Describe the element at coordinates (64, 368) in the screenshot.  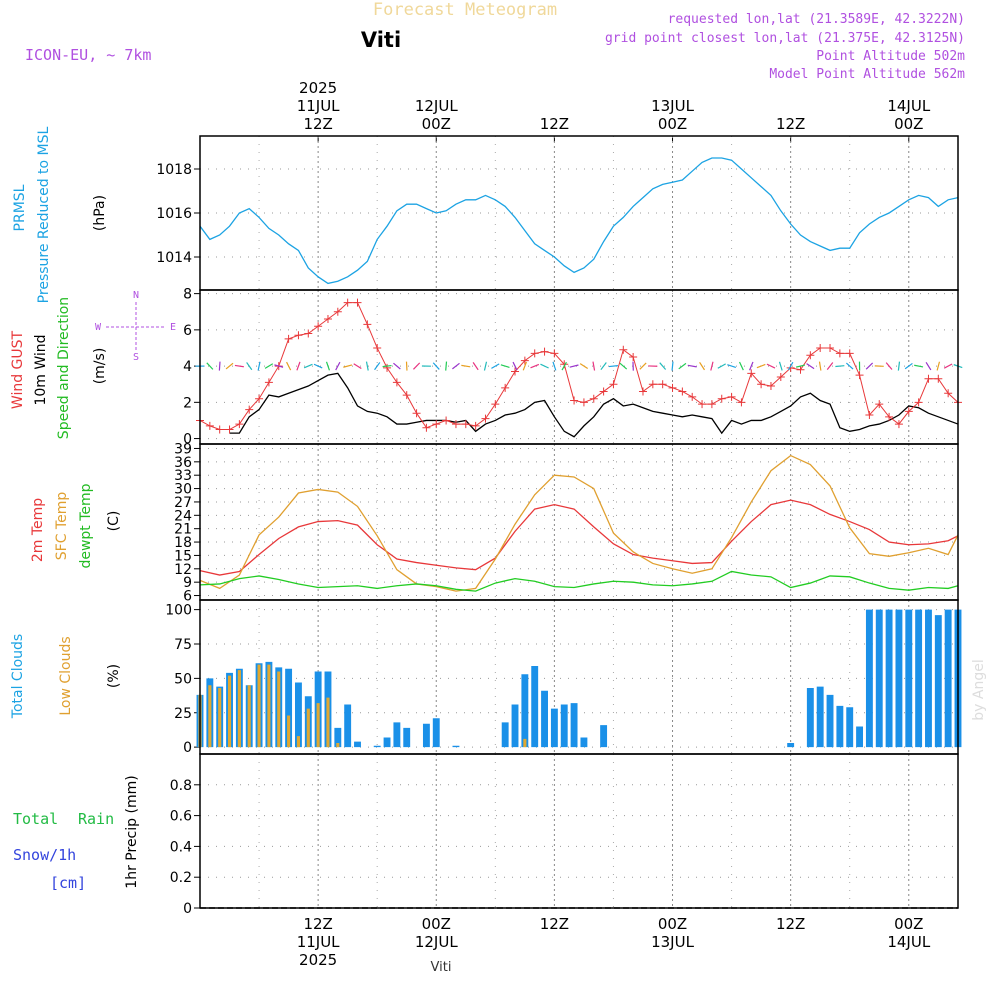
I see `wind-label-dir: Speed and Direction` at that location.